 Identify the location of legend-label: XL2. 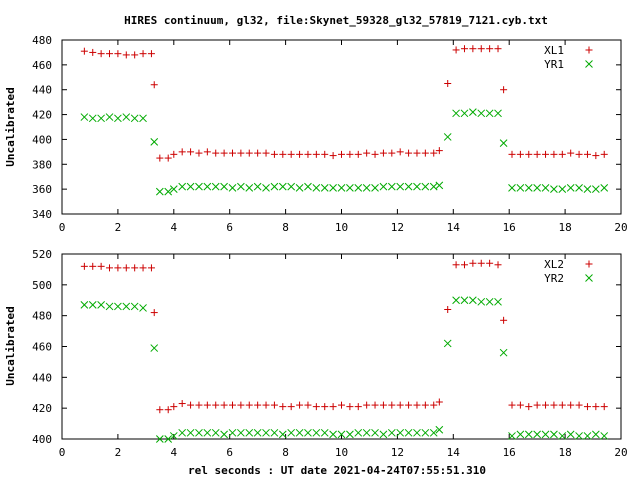
(554, 264).